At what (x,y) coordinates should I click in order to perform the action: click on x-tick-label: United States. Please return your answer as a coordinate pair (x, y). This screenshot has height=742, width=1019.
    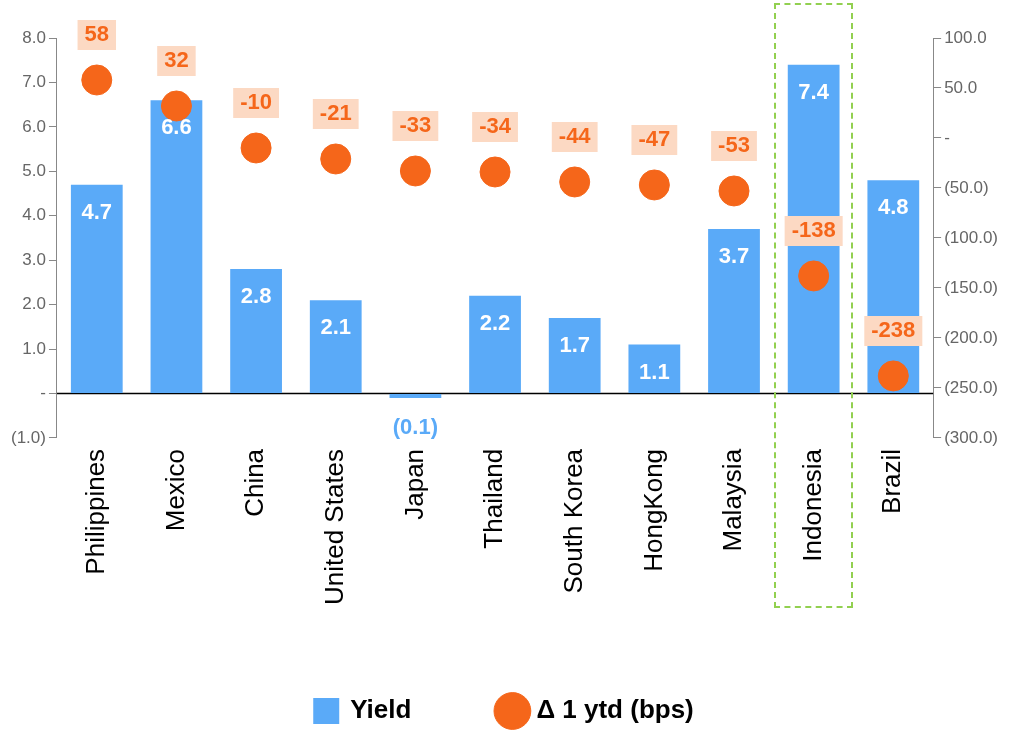
    Looking at the image, I should click on (333, 526).